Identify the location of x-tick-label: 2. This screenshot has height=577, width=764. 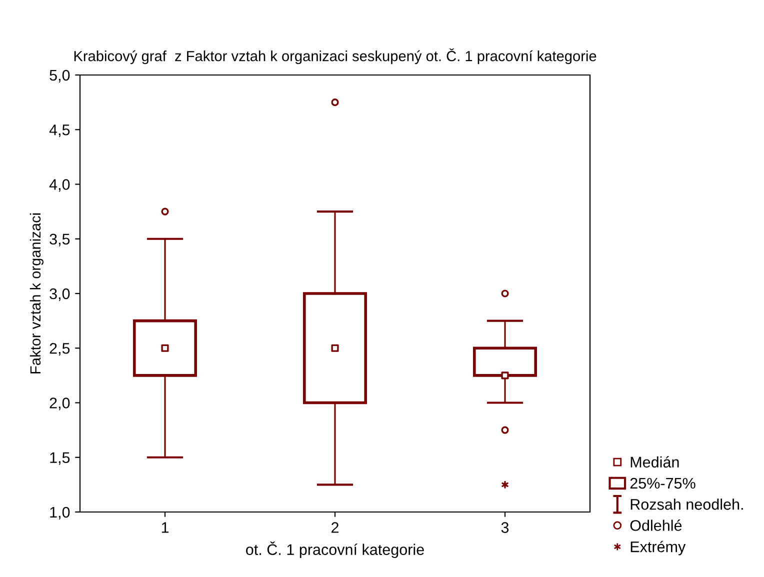
(335, 527).